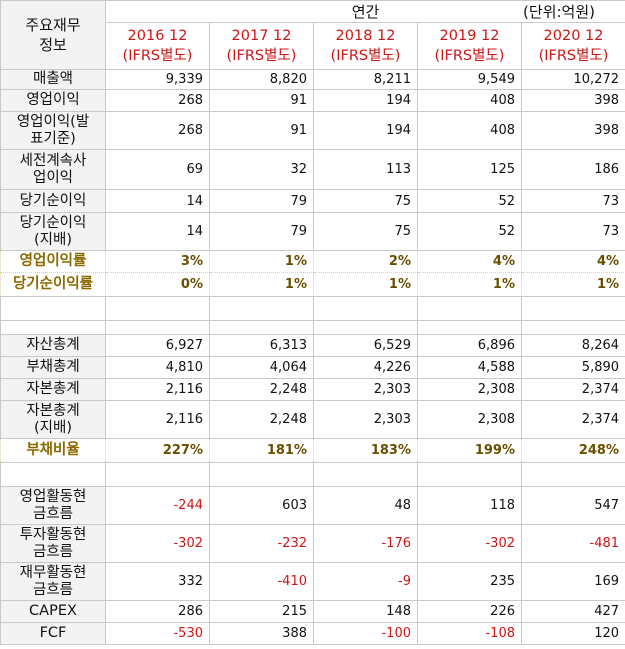 This screenshot has height=649, width=625. Describe the element at coordinates (365, 611) in the screenshot. I see `table-cell: 148` at that location.